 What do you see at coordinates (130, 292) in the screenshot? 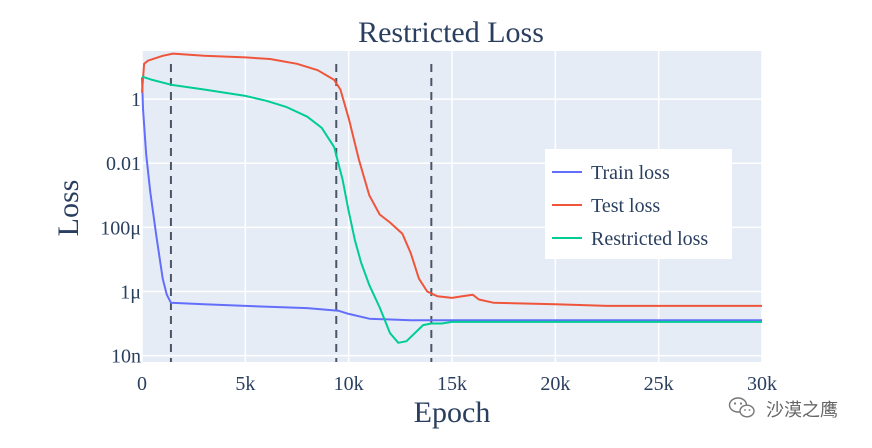
I see `y-tick-label: 1μ` at bounding box center [130, 292].